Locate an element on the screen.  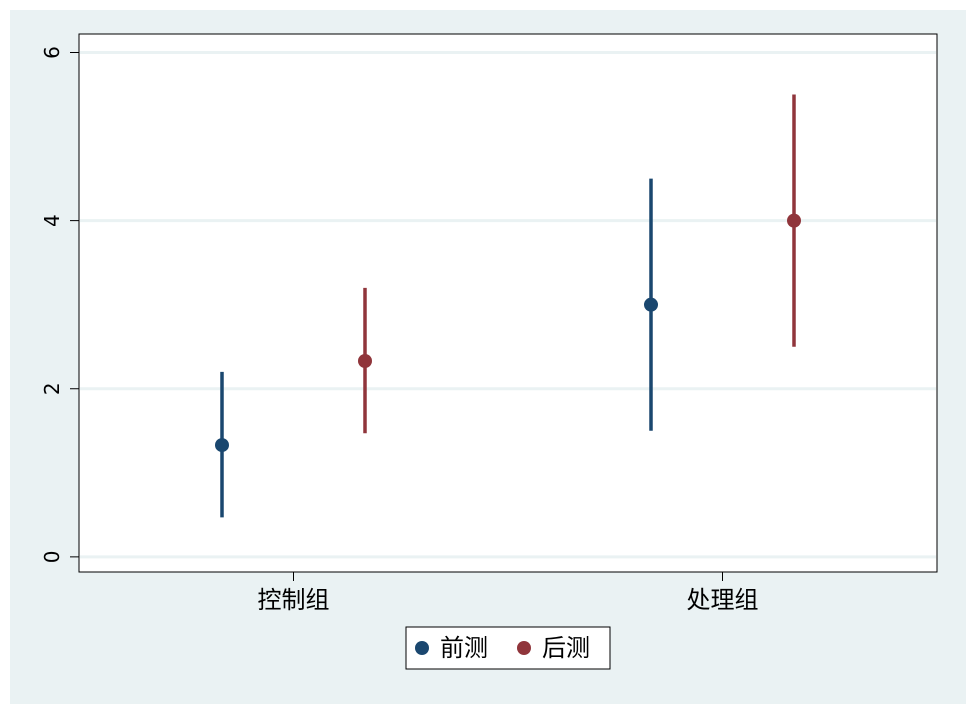
x-tick-label: 处理组 is located at coordinates (723, 600).